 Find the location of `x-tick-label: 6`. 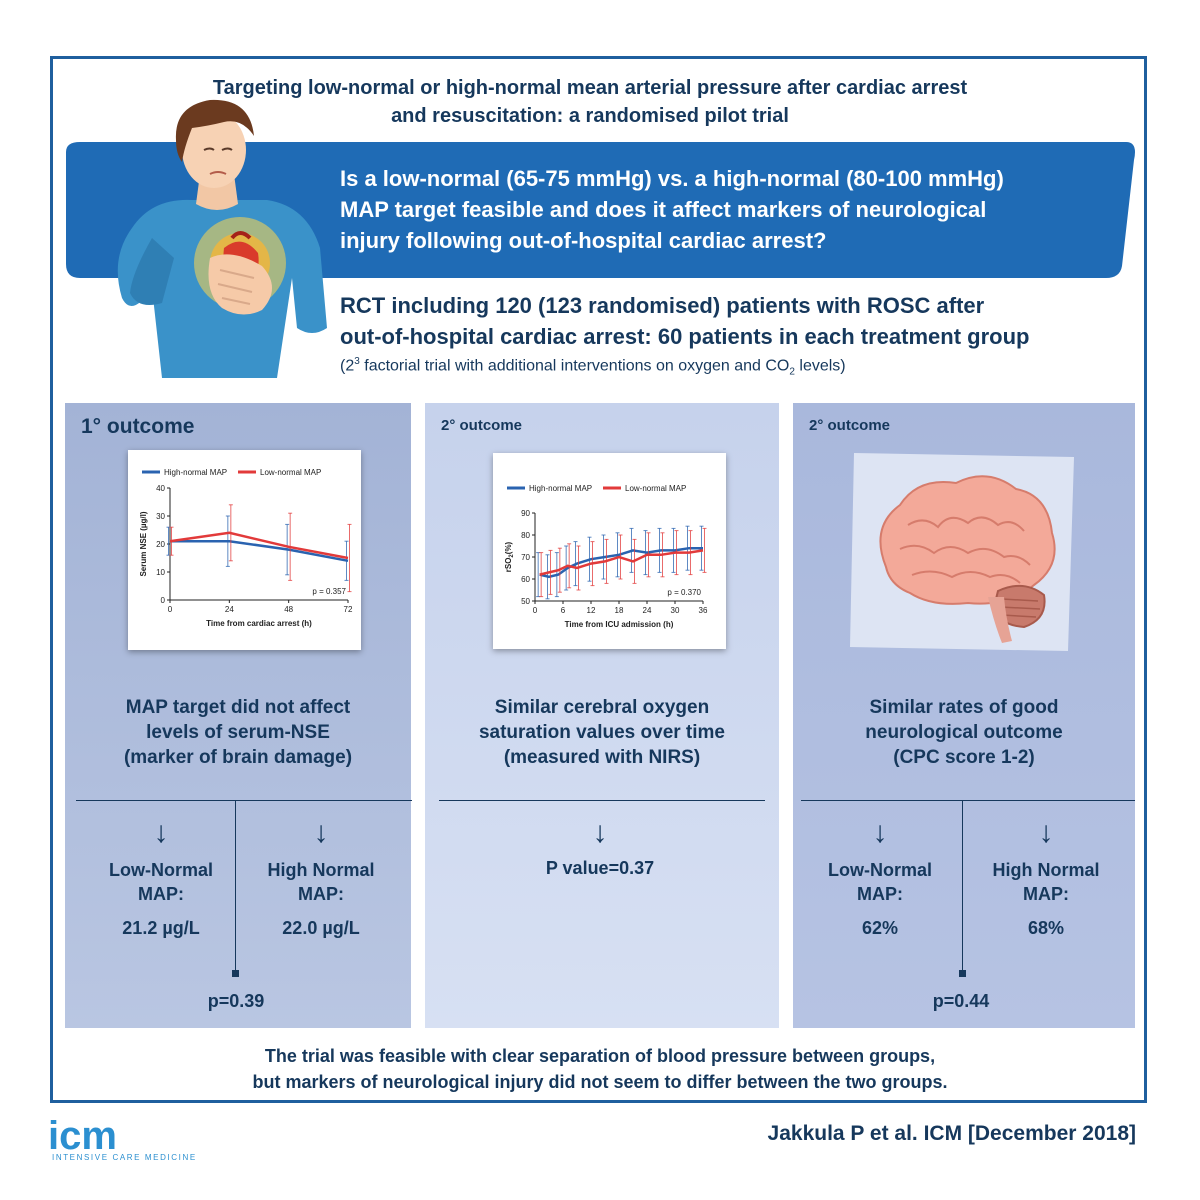

x-tick-label: 6 is located at coordinates (563, 610).